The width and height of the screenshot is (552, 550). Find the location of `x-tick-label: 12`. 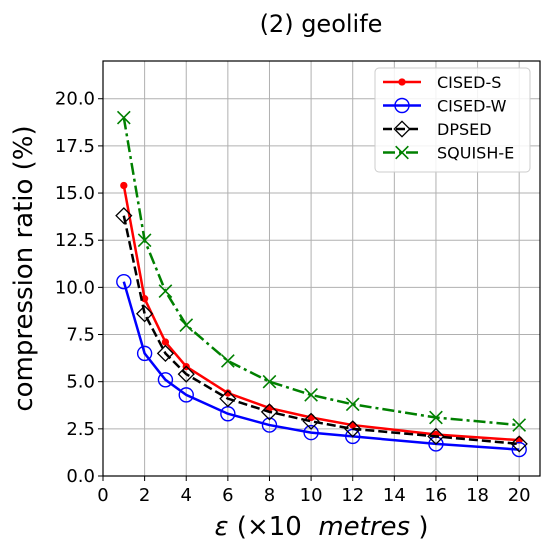

x-tick-label: 12 is located at coordinates (352, 495).